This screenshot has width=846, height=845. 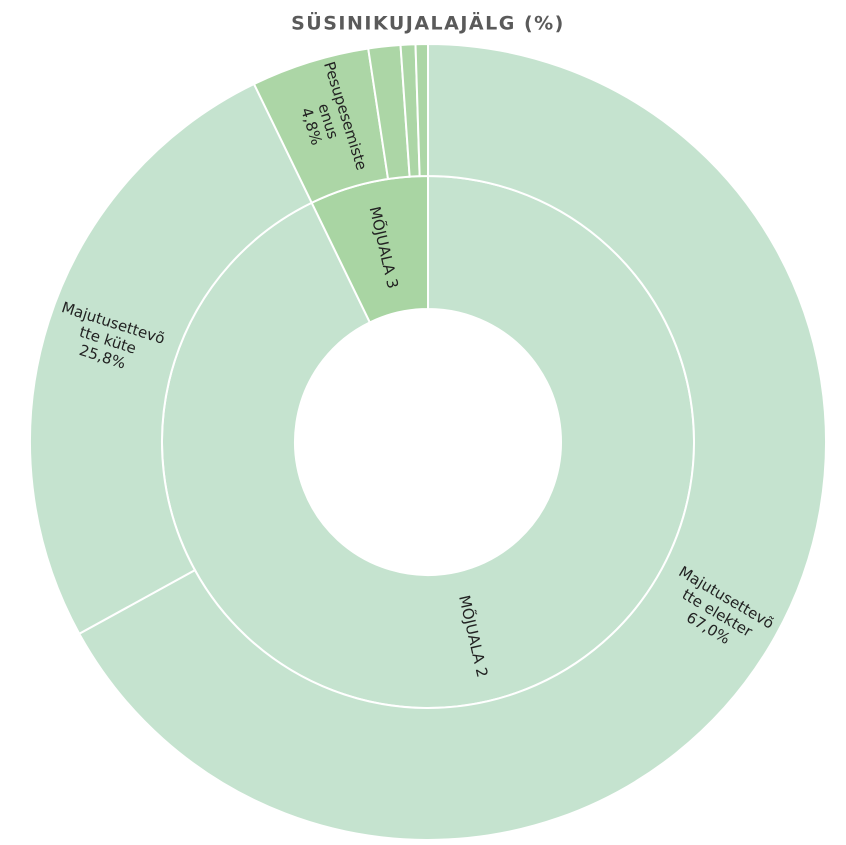 What do you see at coordinates (428, 23) in the screenshot?
I see `chart-title: SÜSINIKUJALAJÄLG (%)` at bounding box center [428, 23].